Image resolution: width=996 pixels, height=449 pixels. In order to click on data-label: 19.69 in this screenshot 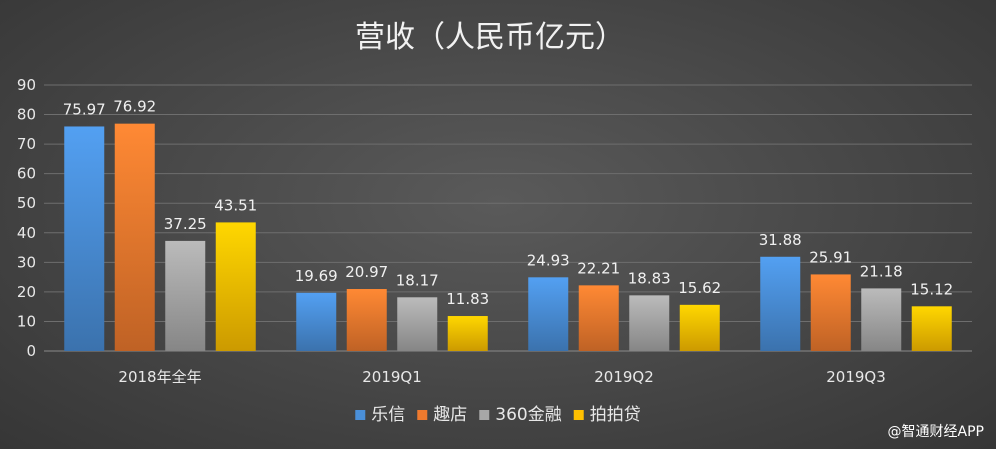, I will do `click(316, 276)`.